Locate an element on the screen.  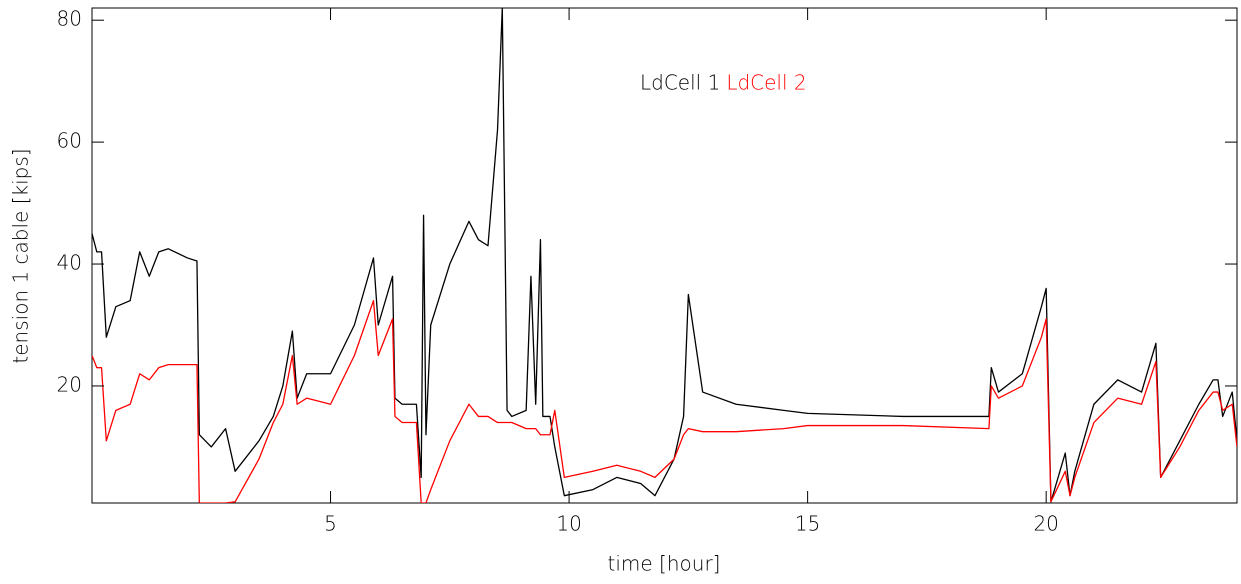
x-tick-label: 15 is located at coordinates (807, 524).